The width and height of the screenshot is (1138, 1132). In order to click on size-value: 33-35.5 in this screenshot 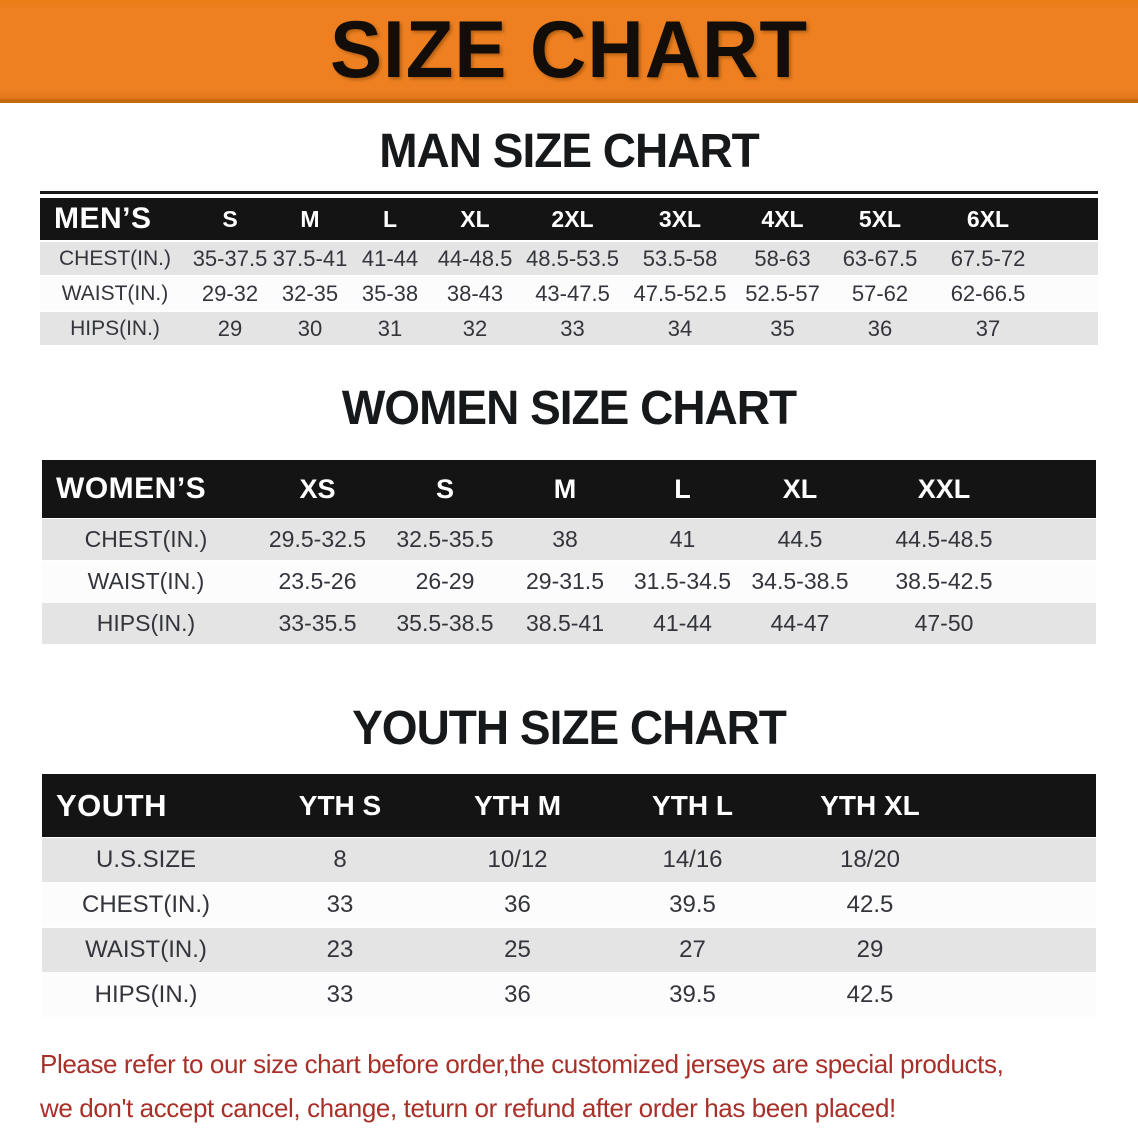, I will do `click(317, 623)`.